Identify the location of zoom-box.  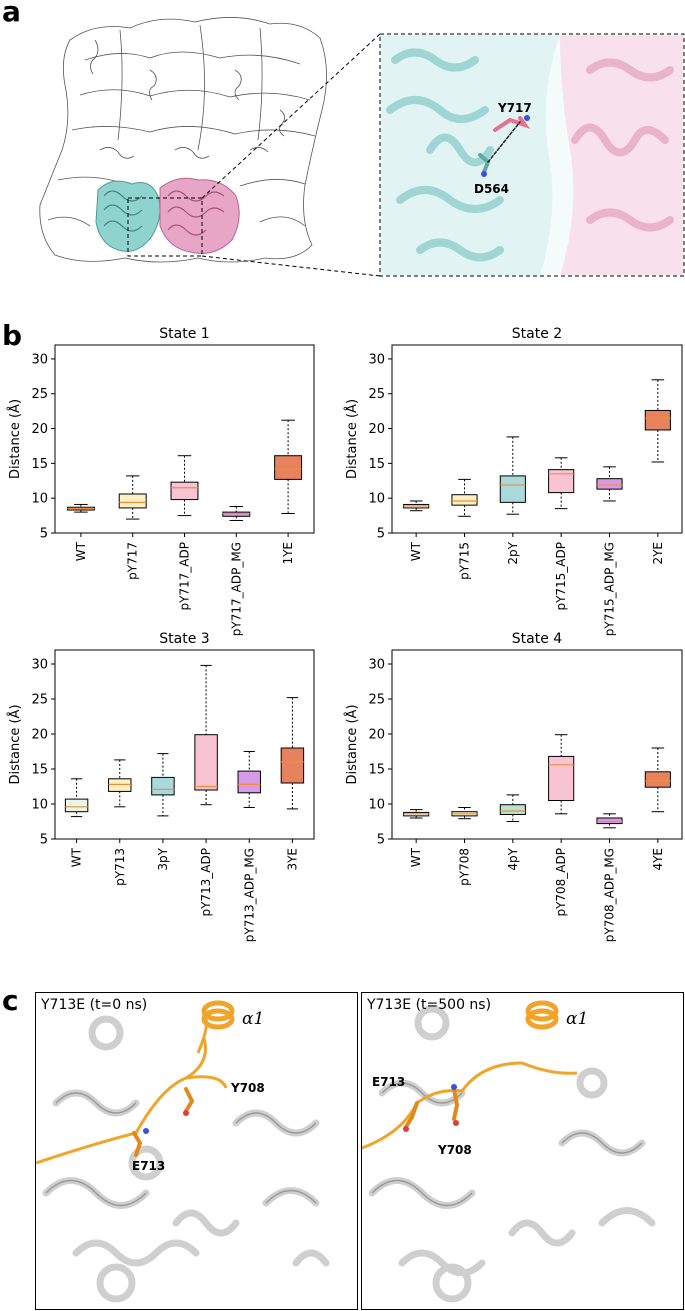
(165, 227).